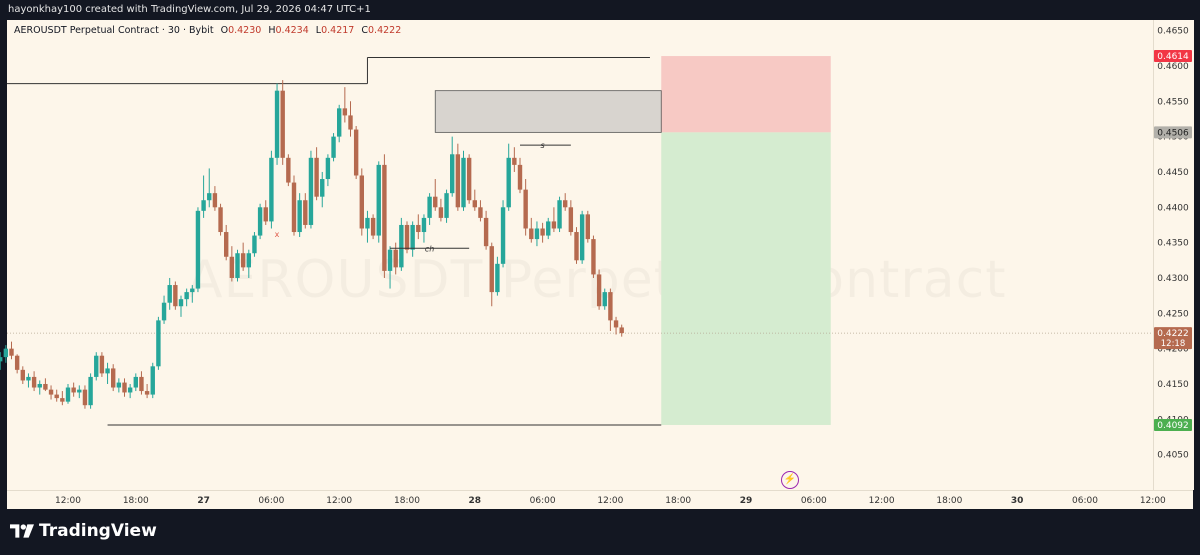 This screenshot has height=555, width=1200. What do you see at coordinates (746, 278) in the screenshot?
I see `take-profit-zone` at bounding box center [746, 278].